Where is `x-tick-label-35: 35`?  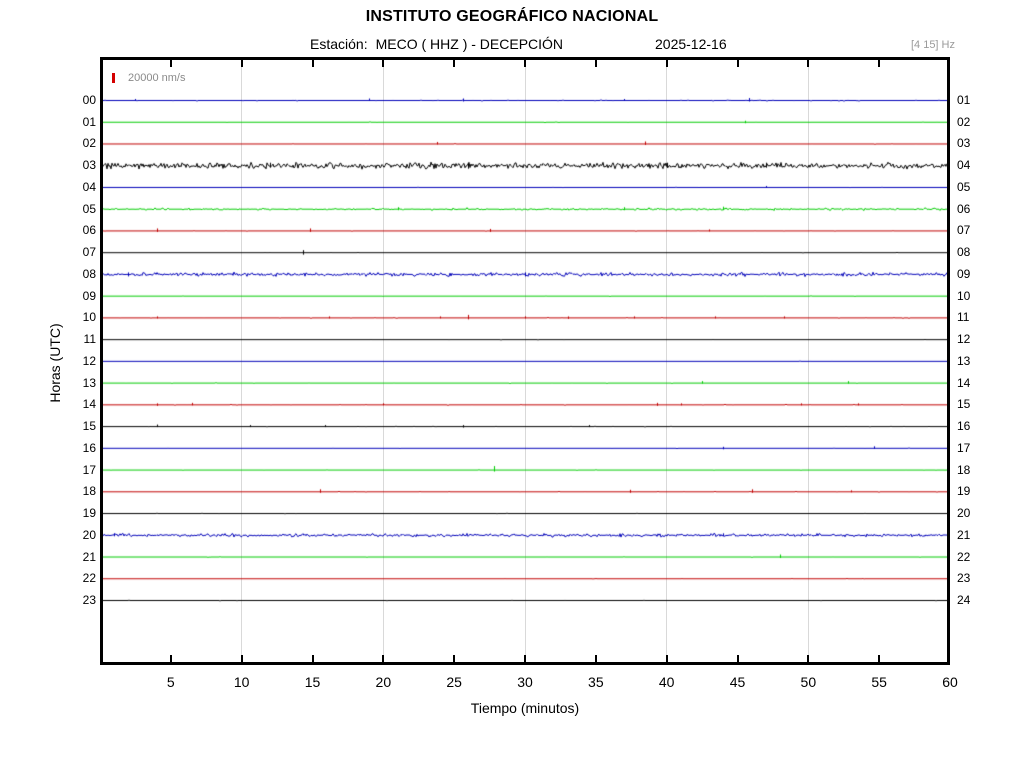
x-tick-label-35: 35 is located at coordinates (596, 682).